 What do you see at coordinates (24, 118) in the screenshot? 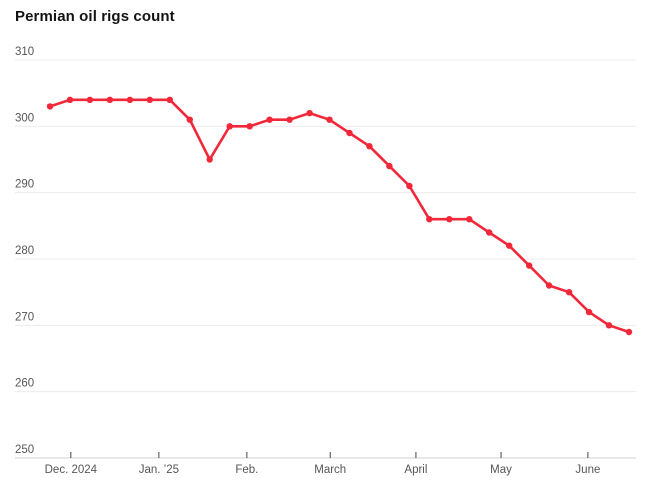
I see `y-axis-tick-label: 300` at bounding box center [24, 118].